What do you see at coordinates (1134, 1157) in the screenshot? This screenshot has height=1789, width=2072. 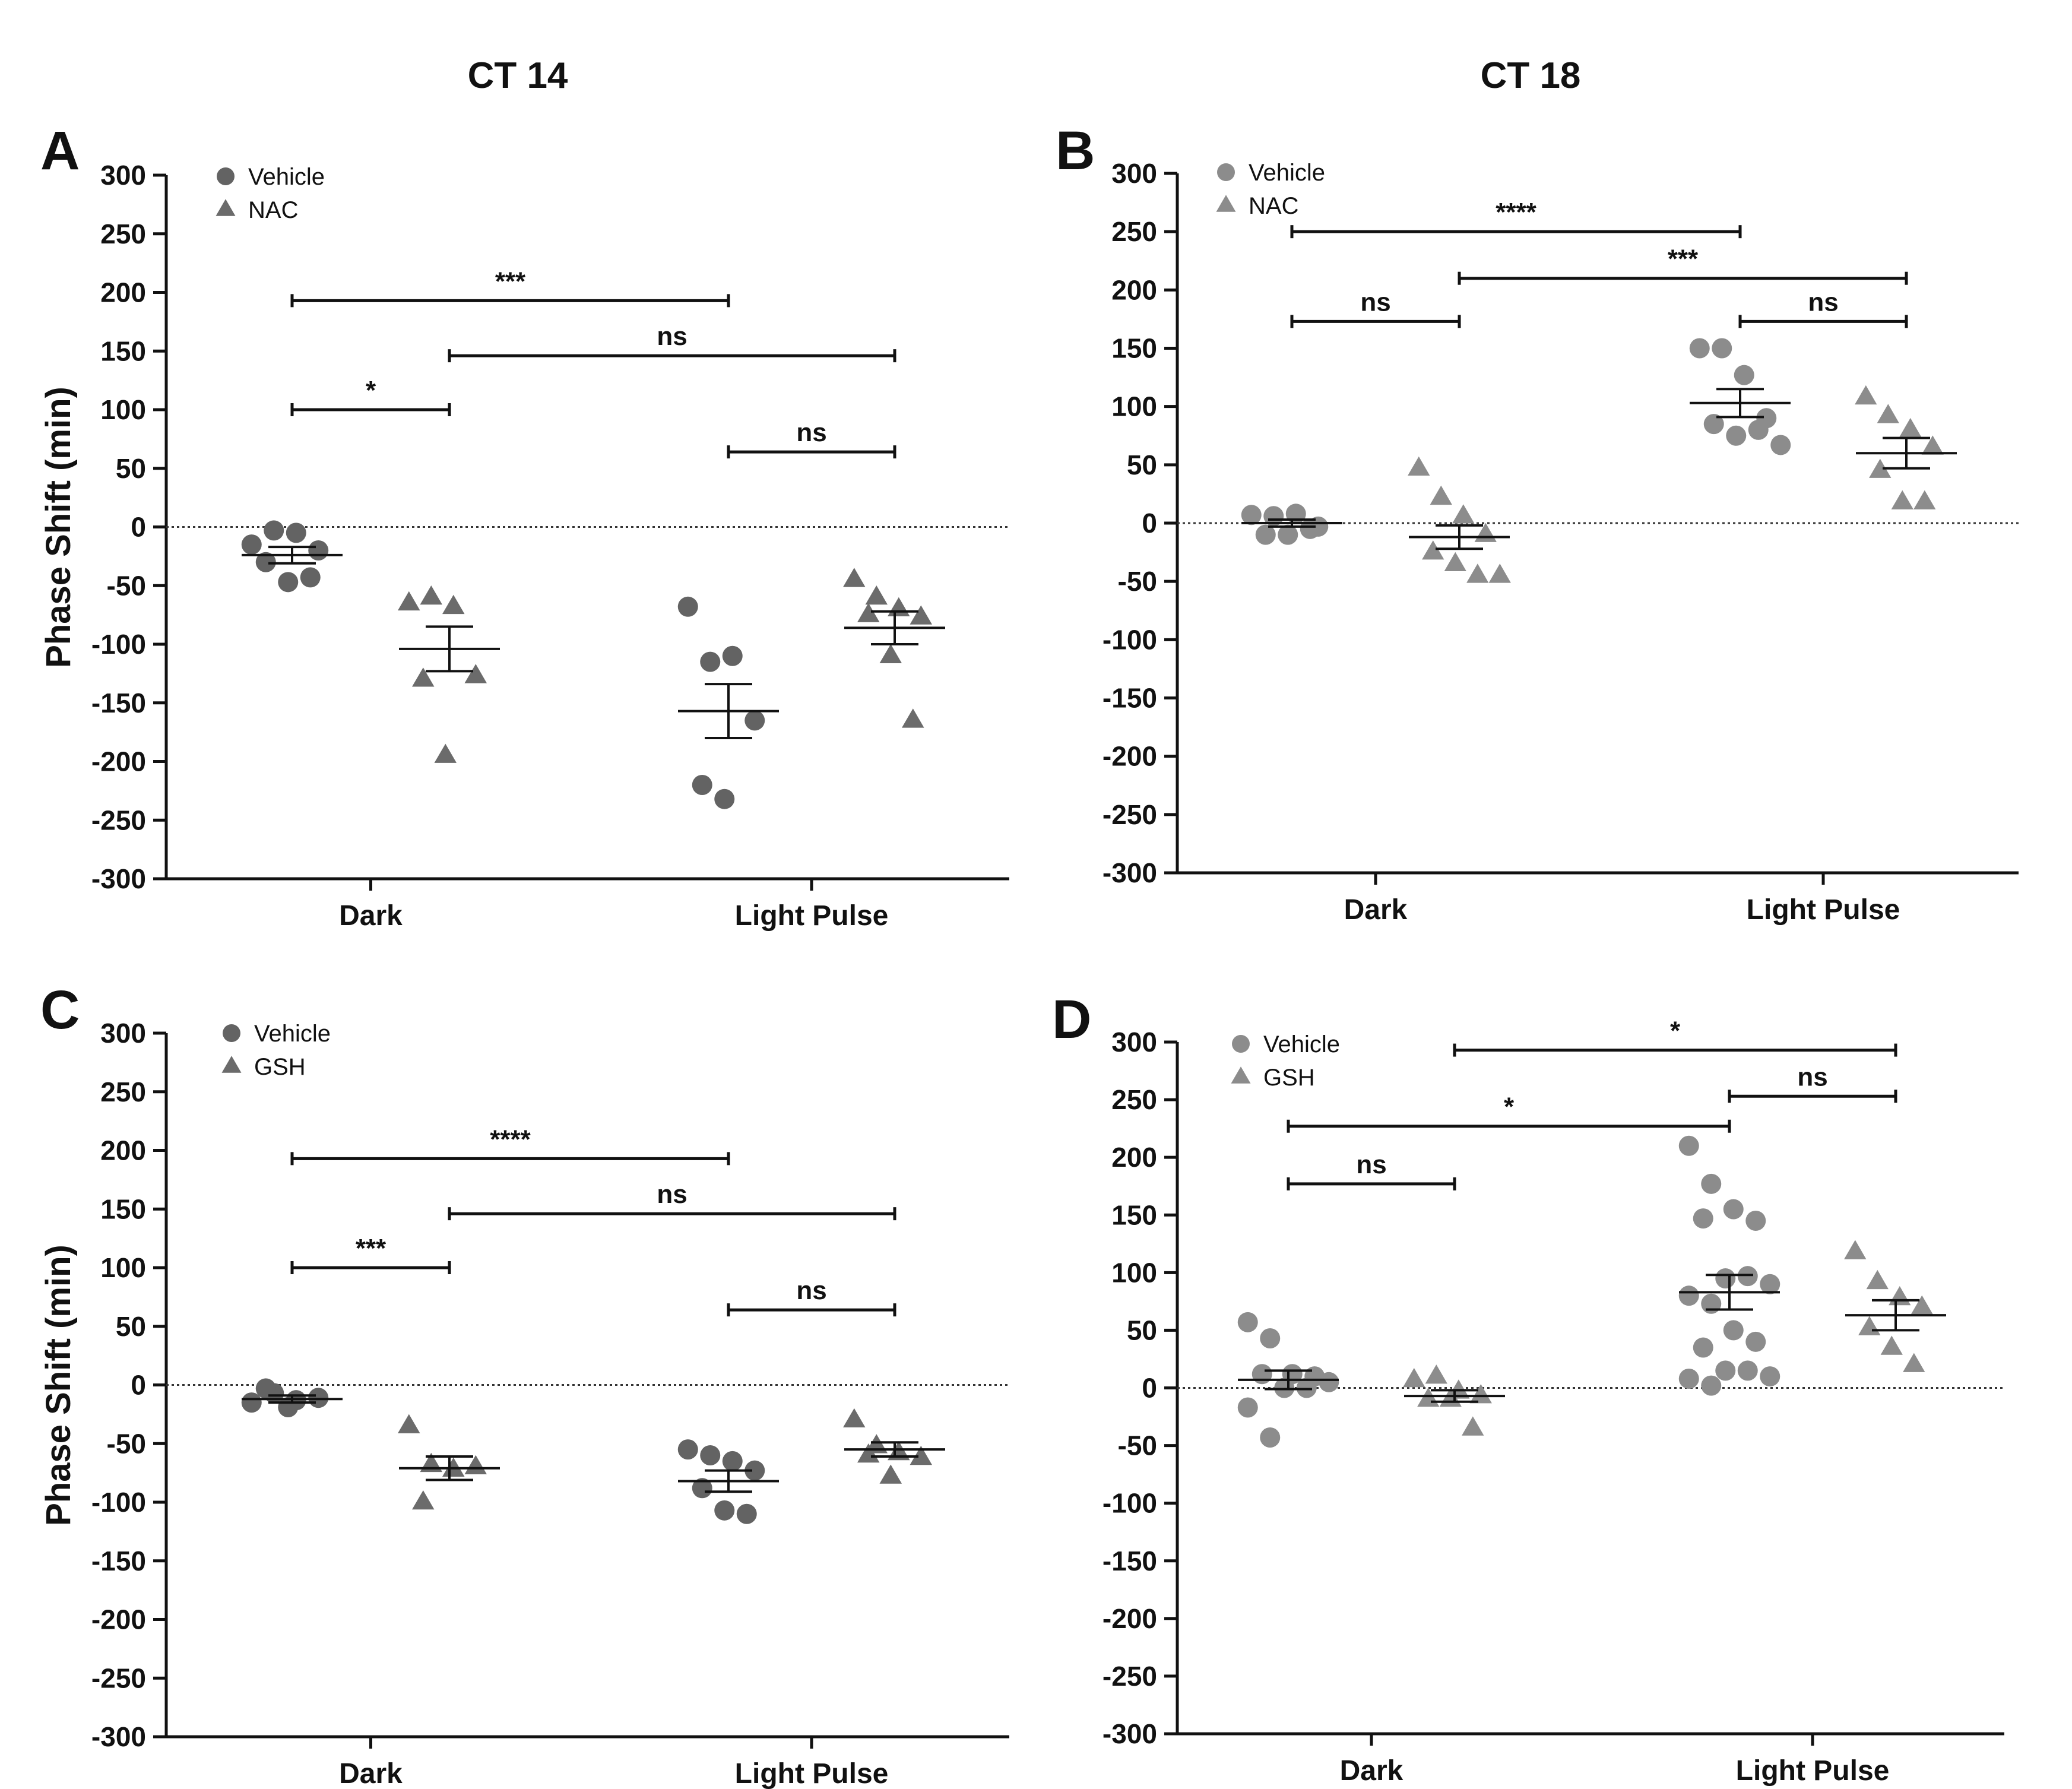 I see `y-tick-label: 200` at bounding box center [1134, 1157].